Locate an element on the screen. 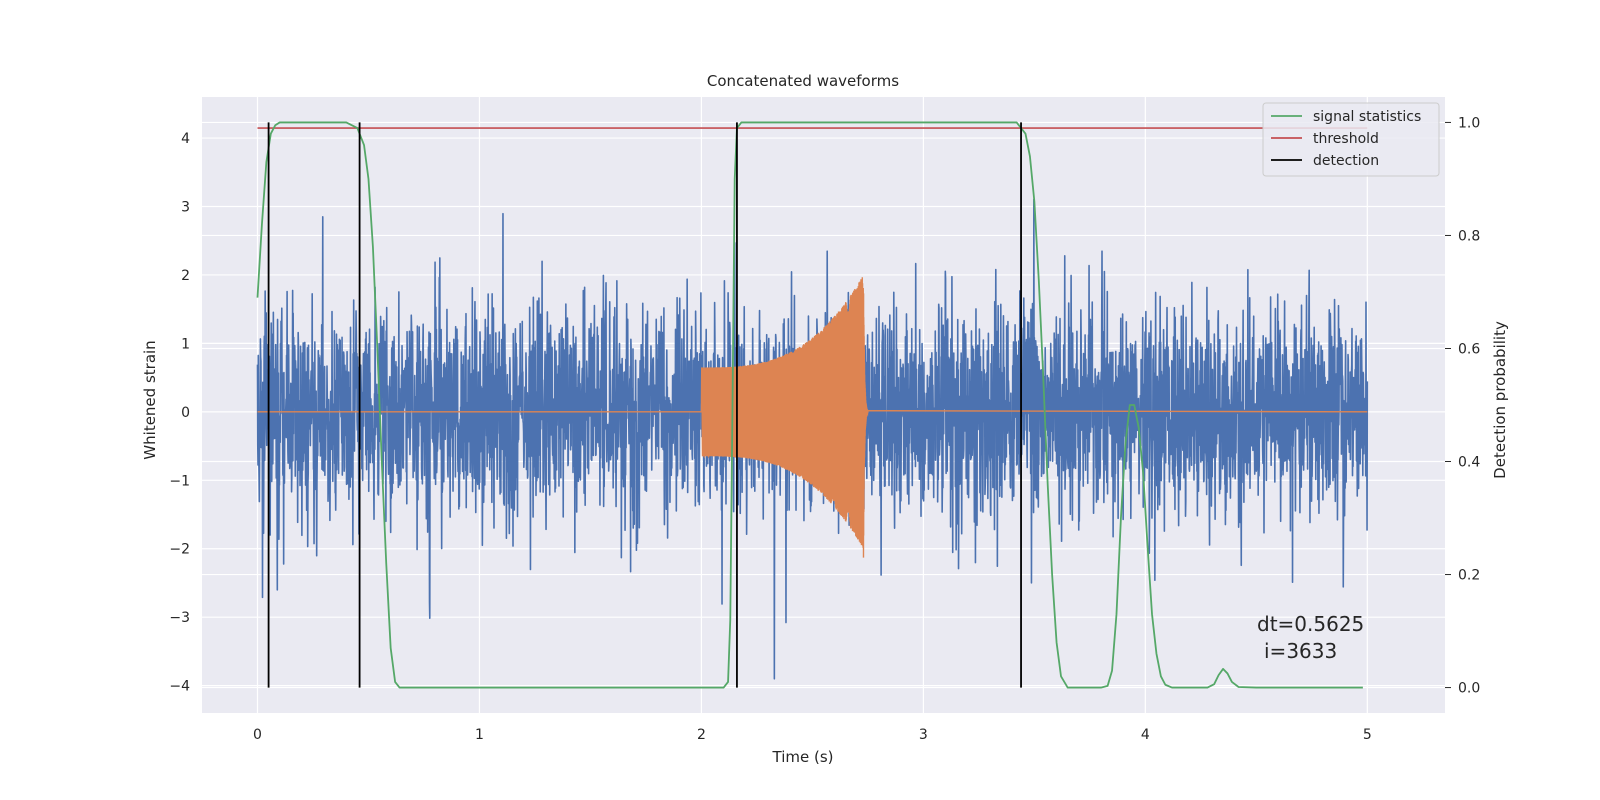 The image size is (1600, 800). y-tick-label: 0 is located at coordinates (185, 413).